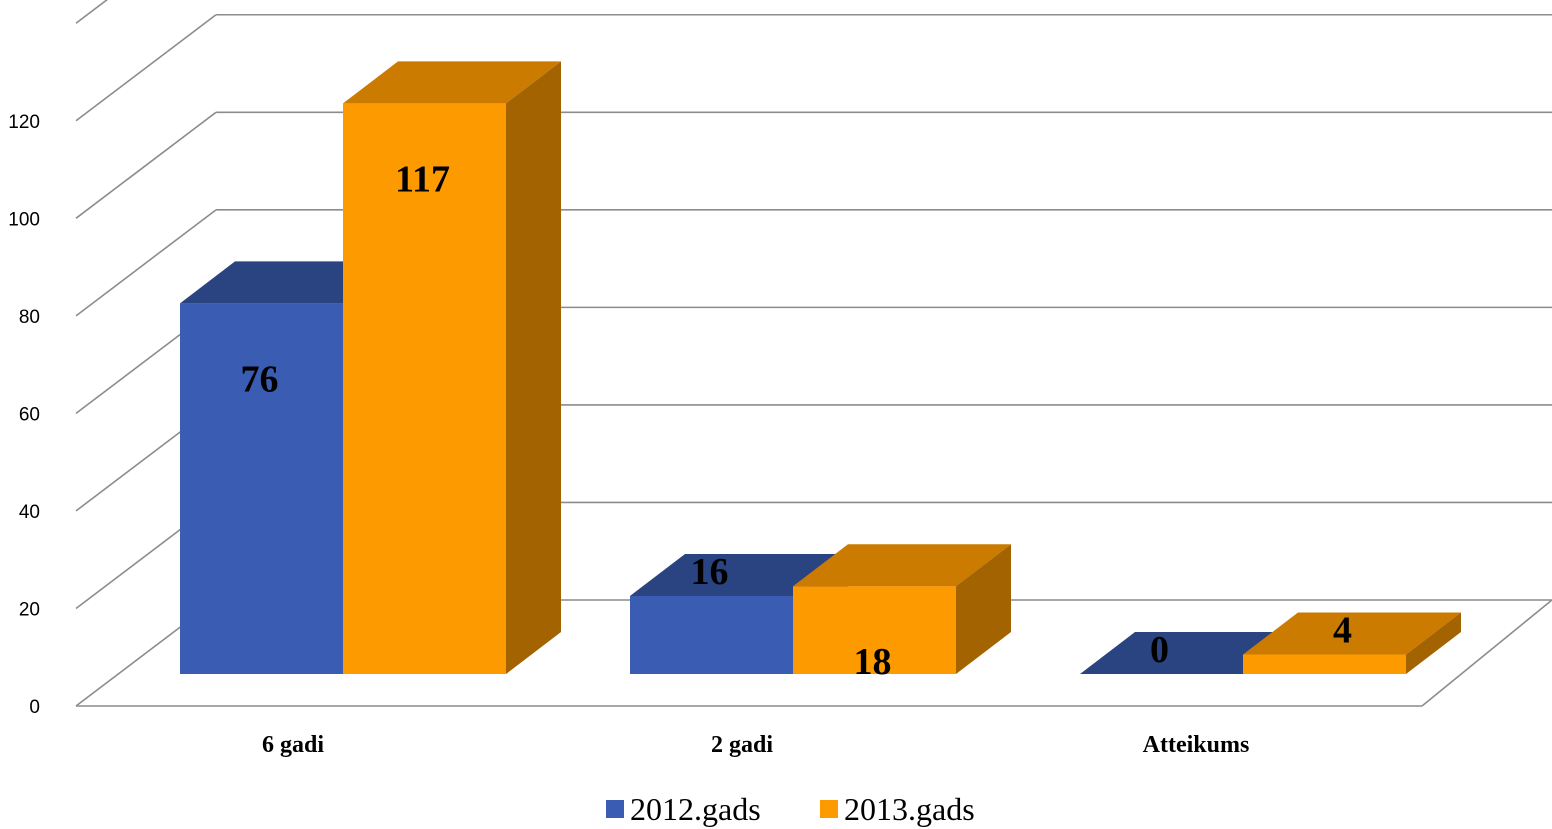 This screenshot has height=829, width=1552. I want to click on y-tick-label: 0, so click(34, 707).